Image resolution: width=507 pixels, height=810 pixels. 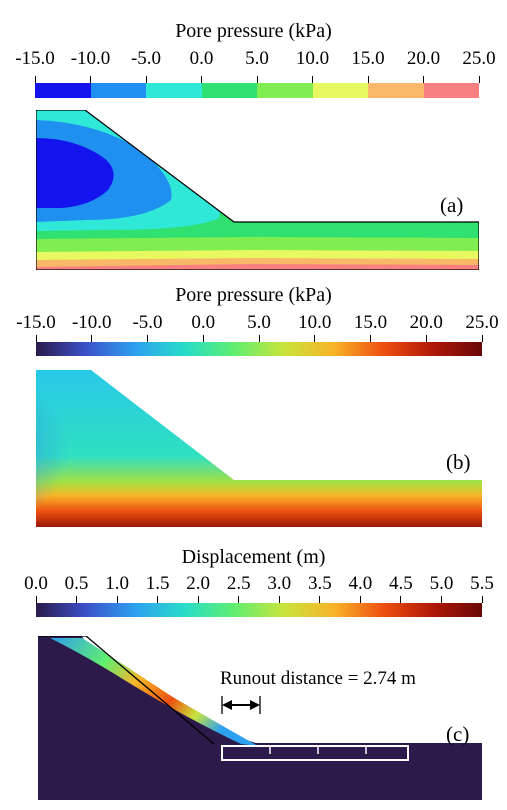 I want to click on tick-label: 2.0, so click(x=198, y=583).